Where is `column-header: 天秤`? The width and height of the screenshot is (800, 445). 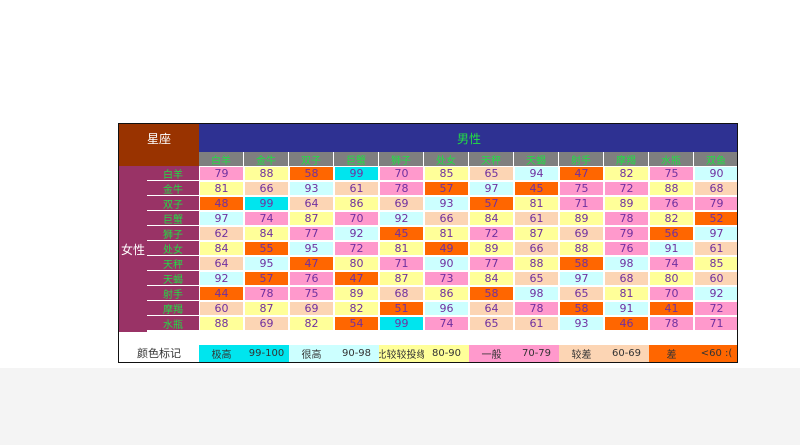 column-header: 天秤 is located at coordinates (491, 159).